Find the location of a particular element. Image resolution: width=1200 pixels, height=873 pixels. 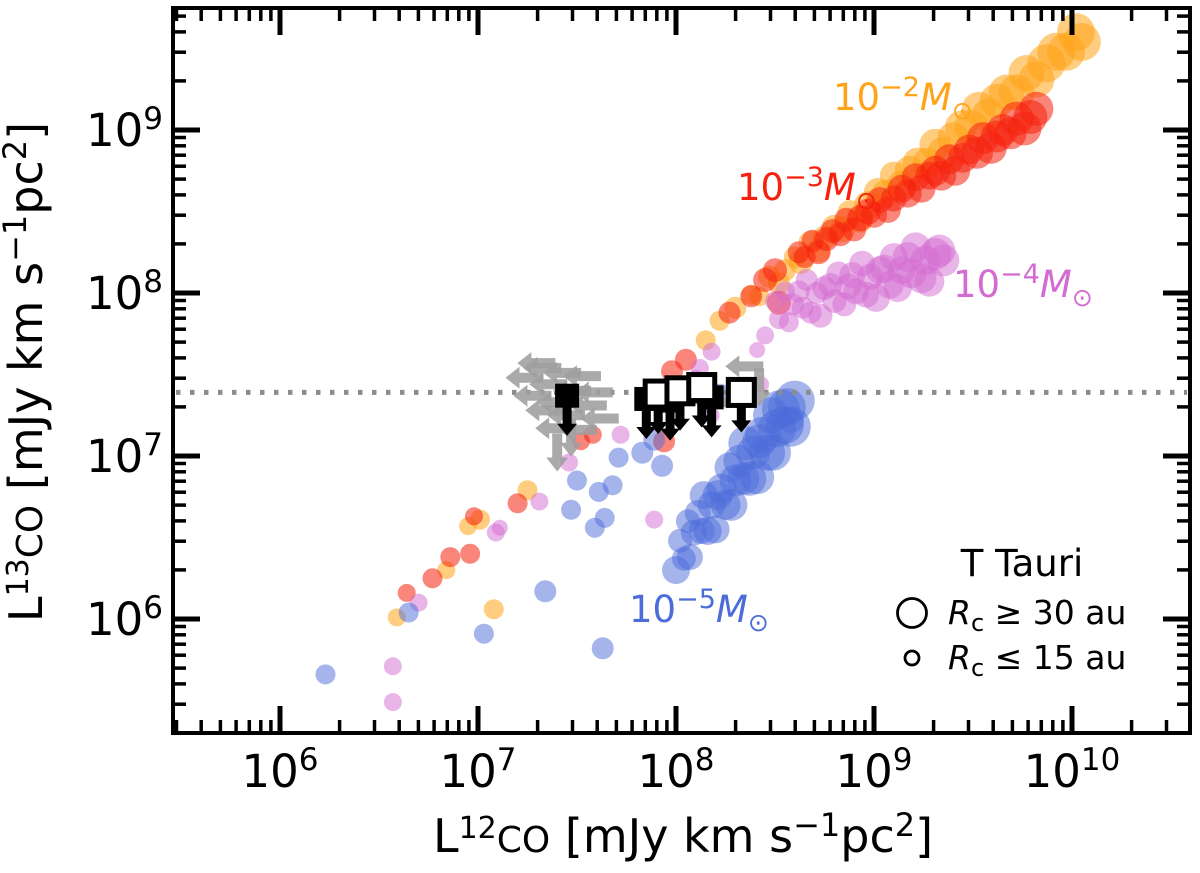

legend-title: T Tauri is located at coordinates (1021, 563).